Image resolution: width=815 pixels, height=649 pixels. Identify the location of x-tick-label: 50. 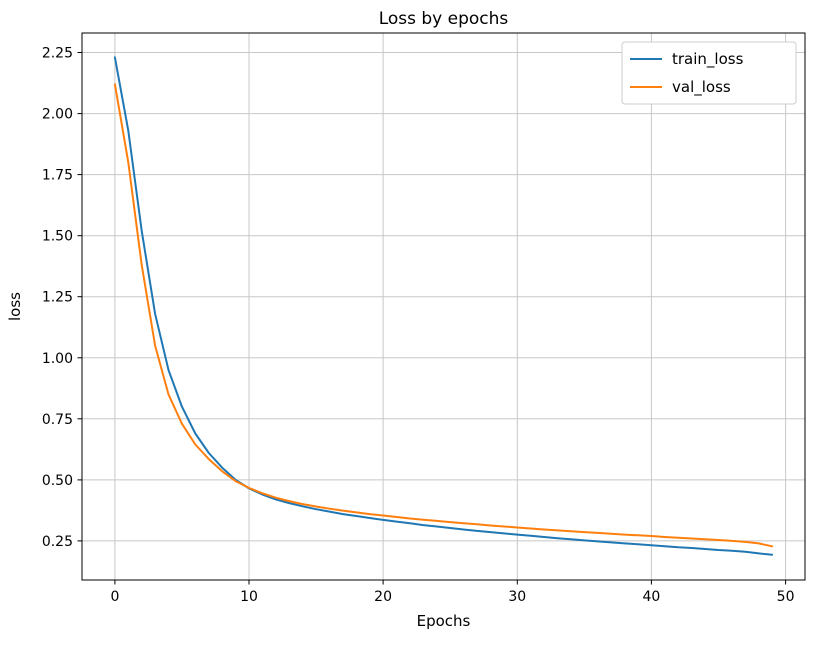
(786, 597).